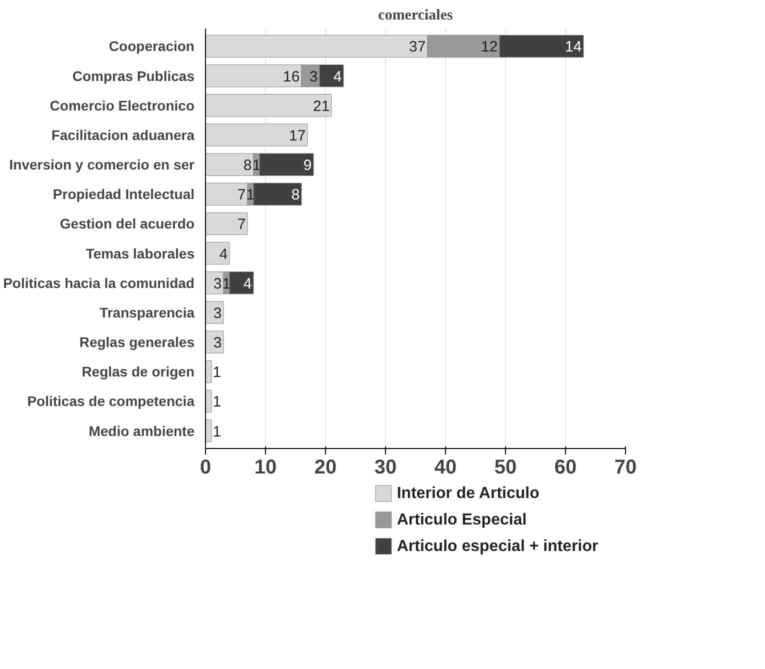 This screenshot has height=669, width=765. I want to click on legend-label: Articulo especial + interior, so click(497, 546).